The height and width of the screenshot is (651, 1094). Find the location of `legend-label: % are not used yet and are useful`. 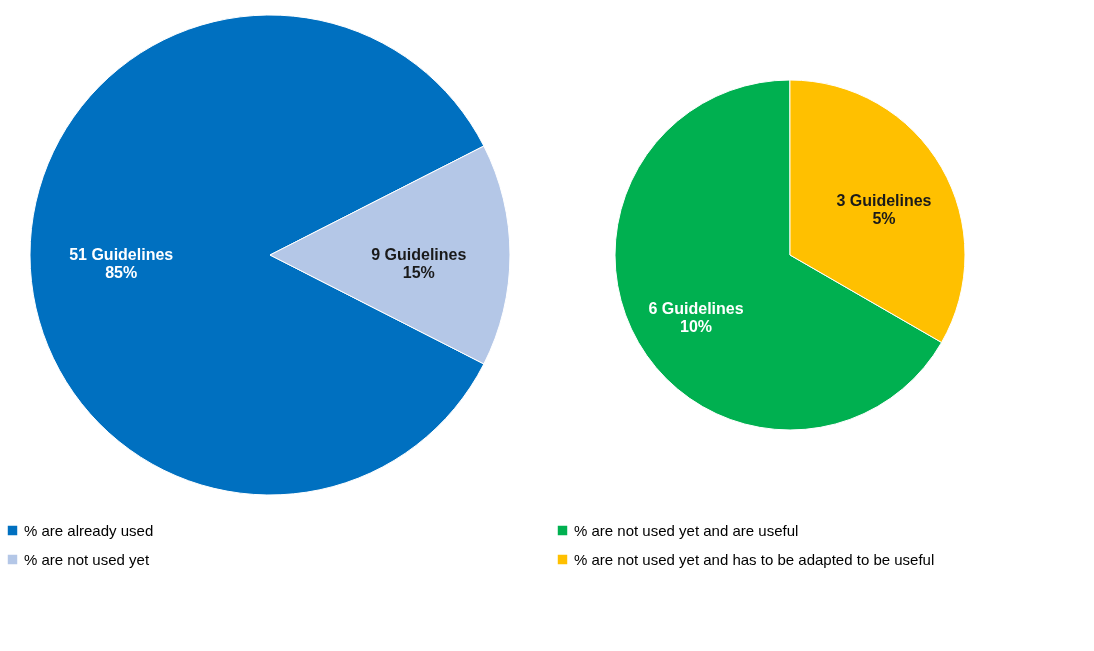

legend-label: % are not used yet and are useful is located at coordinates (686, 530).